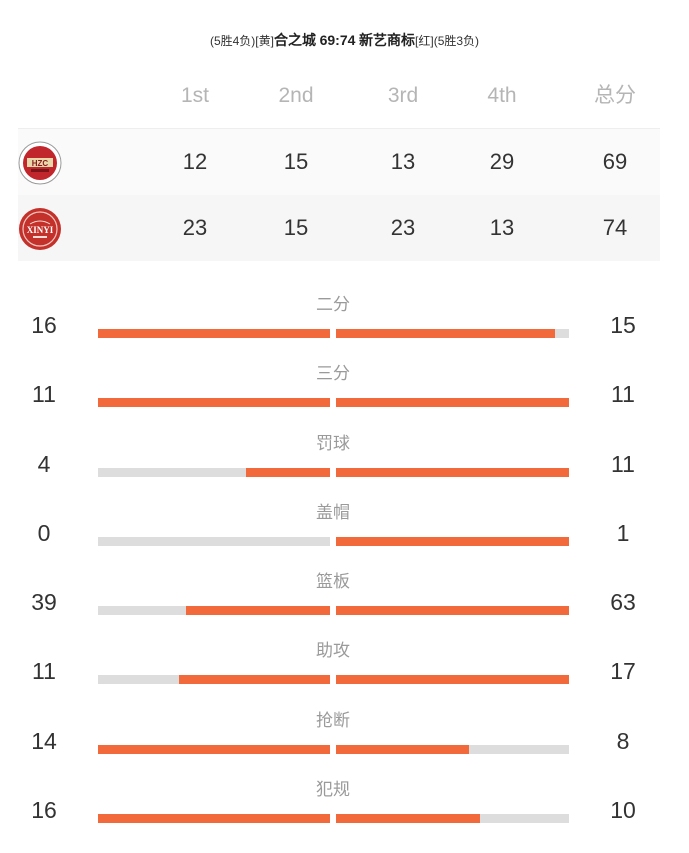 The width and height of the screenshot is (689, 853). Describe the element at coordinates (232, 41) in the screenshot. I see `home-record: (5胜4负)` at that location.